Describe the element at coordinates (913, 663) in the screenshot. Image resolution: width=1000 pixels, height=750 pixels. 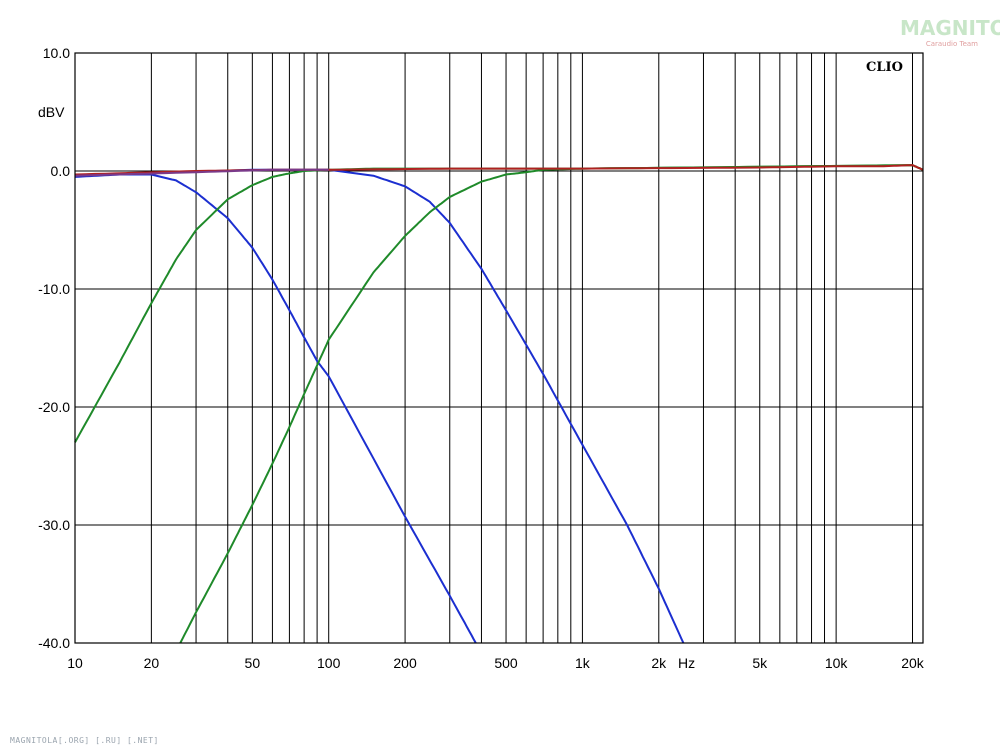
I see `x-tick-label: 20k` at that location.